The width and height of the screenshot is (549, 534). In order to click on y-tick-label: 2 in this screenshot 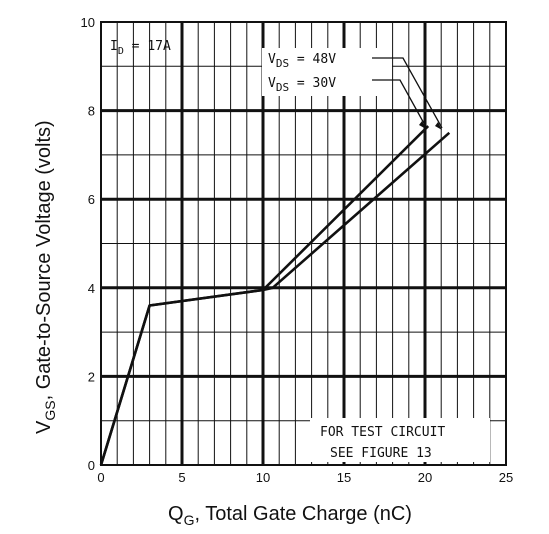, I will do `click(91, 376)`.